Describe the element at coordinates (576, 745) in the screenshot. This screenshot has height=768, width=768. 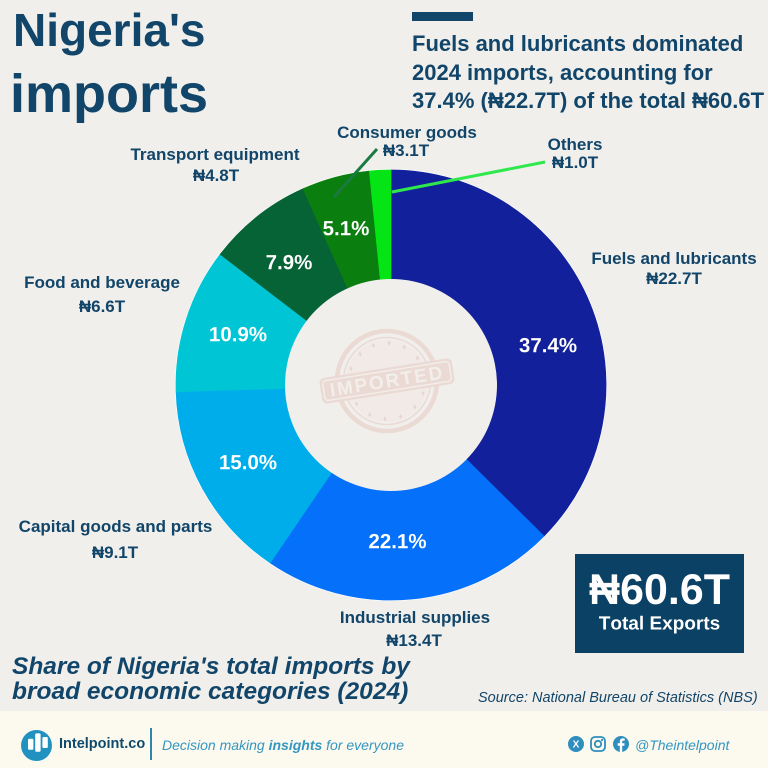
I see `svg-text: X` at that location.